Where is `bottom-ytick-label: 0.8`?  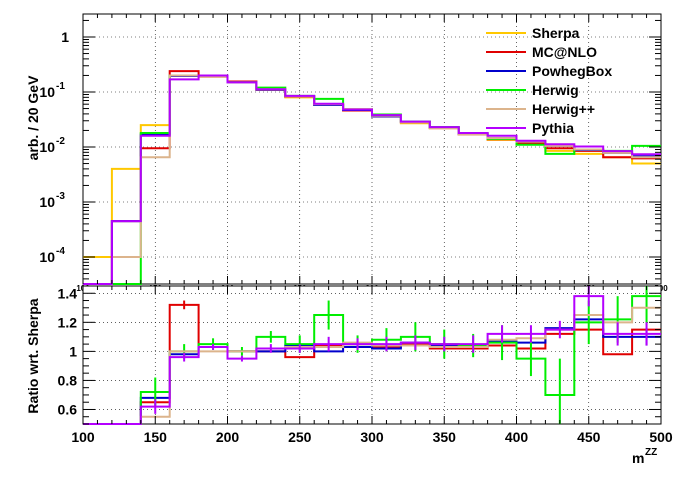 bottom-ytick-label: 0.8 is located at coordinates (68, 380).